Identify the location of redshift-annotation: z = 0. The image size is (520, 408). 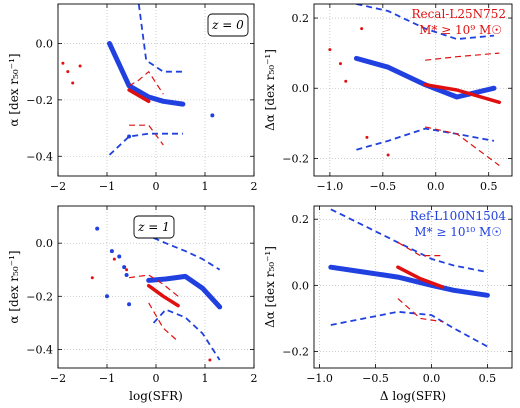
(227, 25).